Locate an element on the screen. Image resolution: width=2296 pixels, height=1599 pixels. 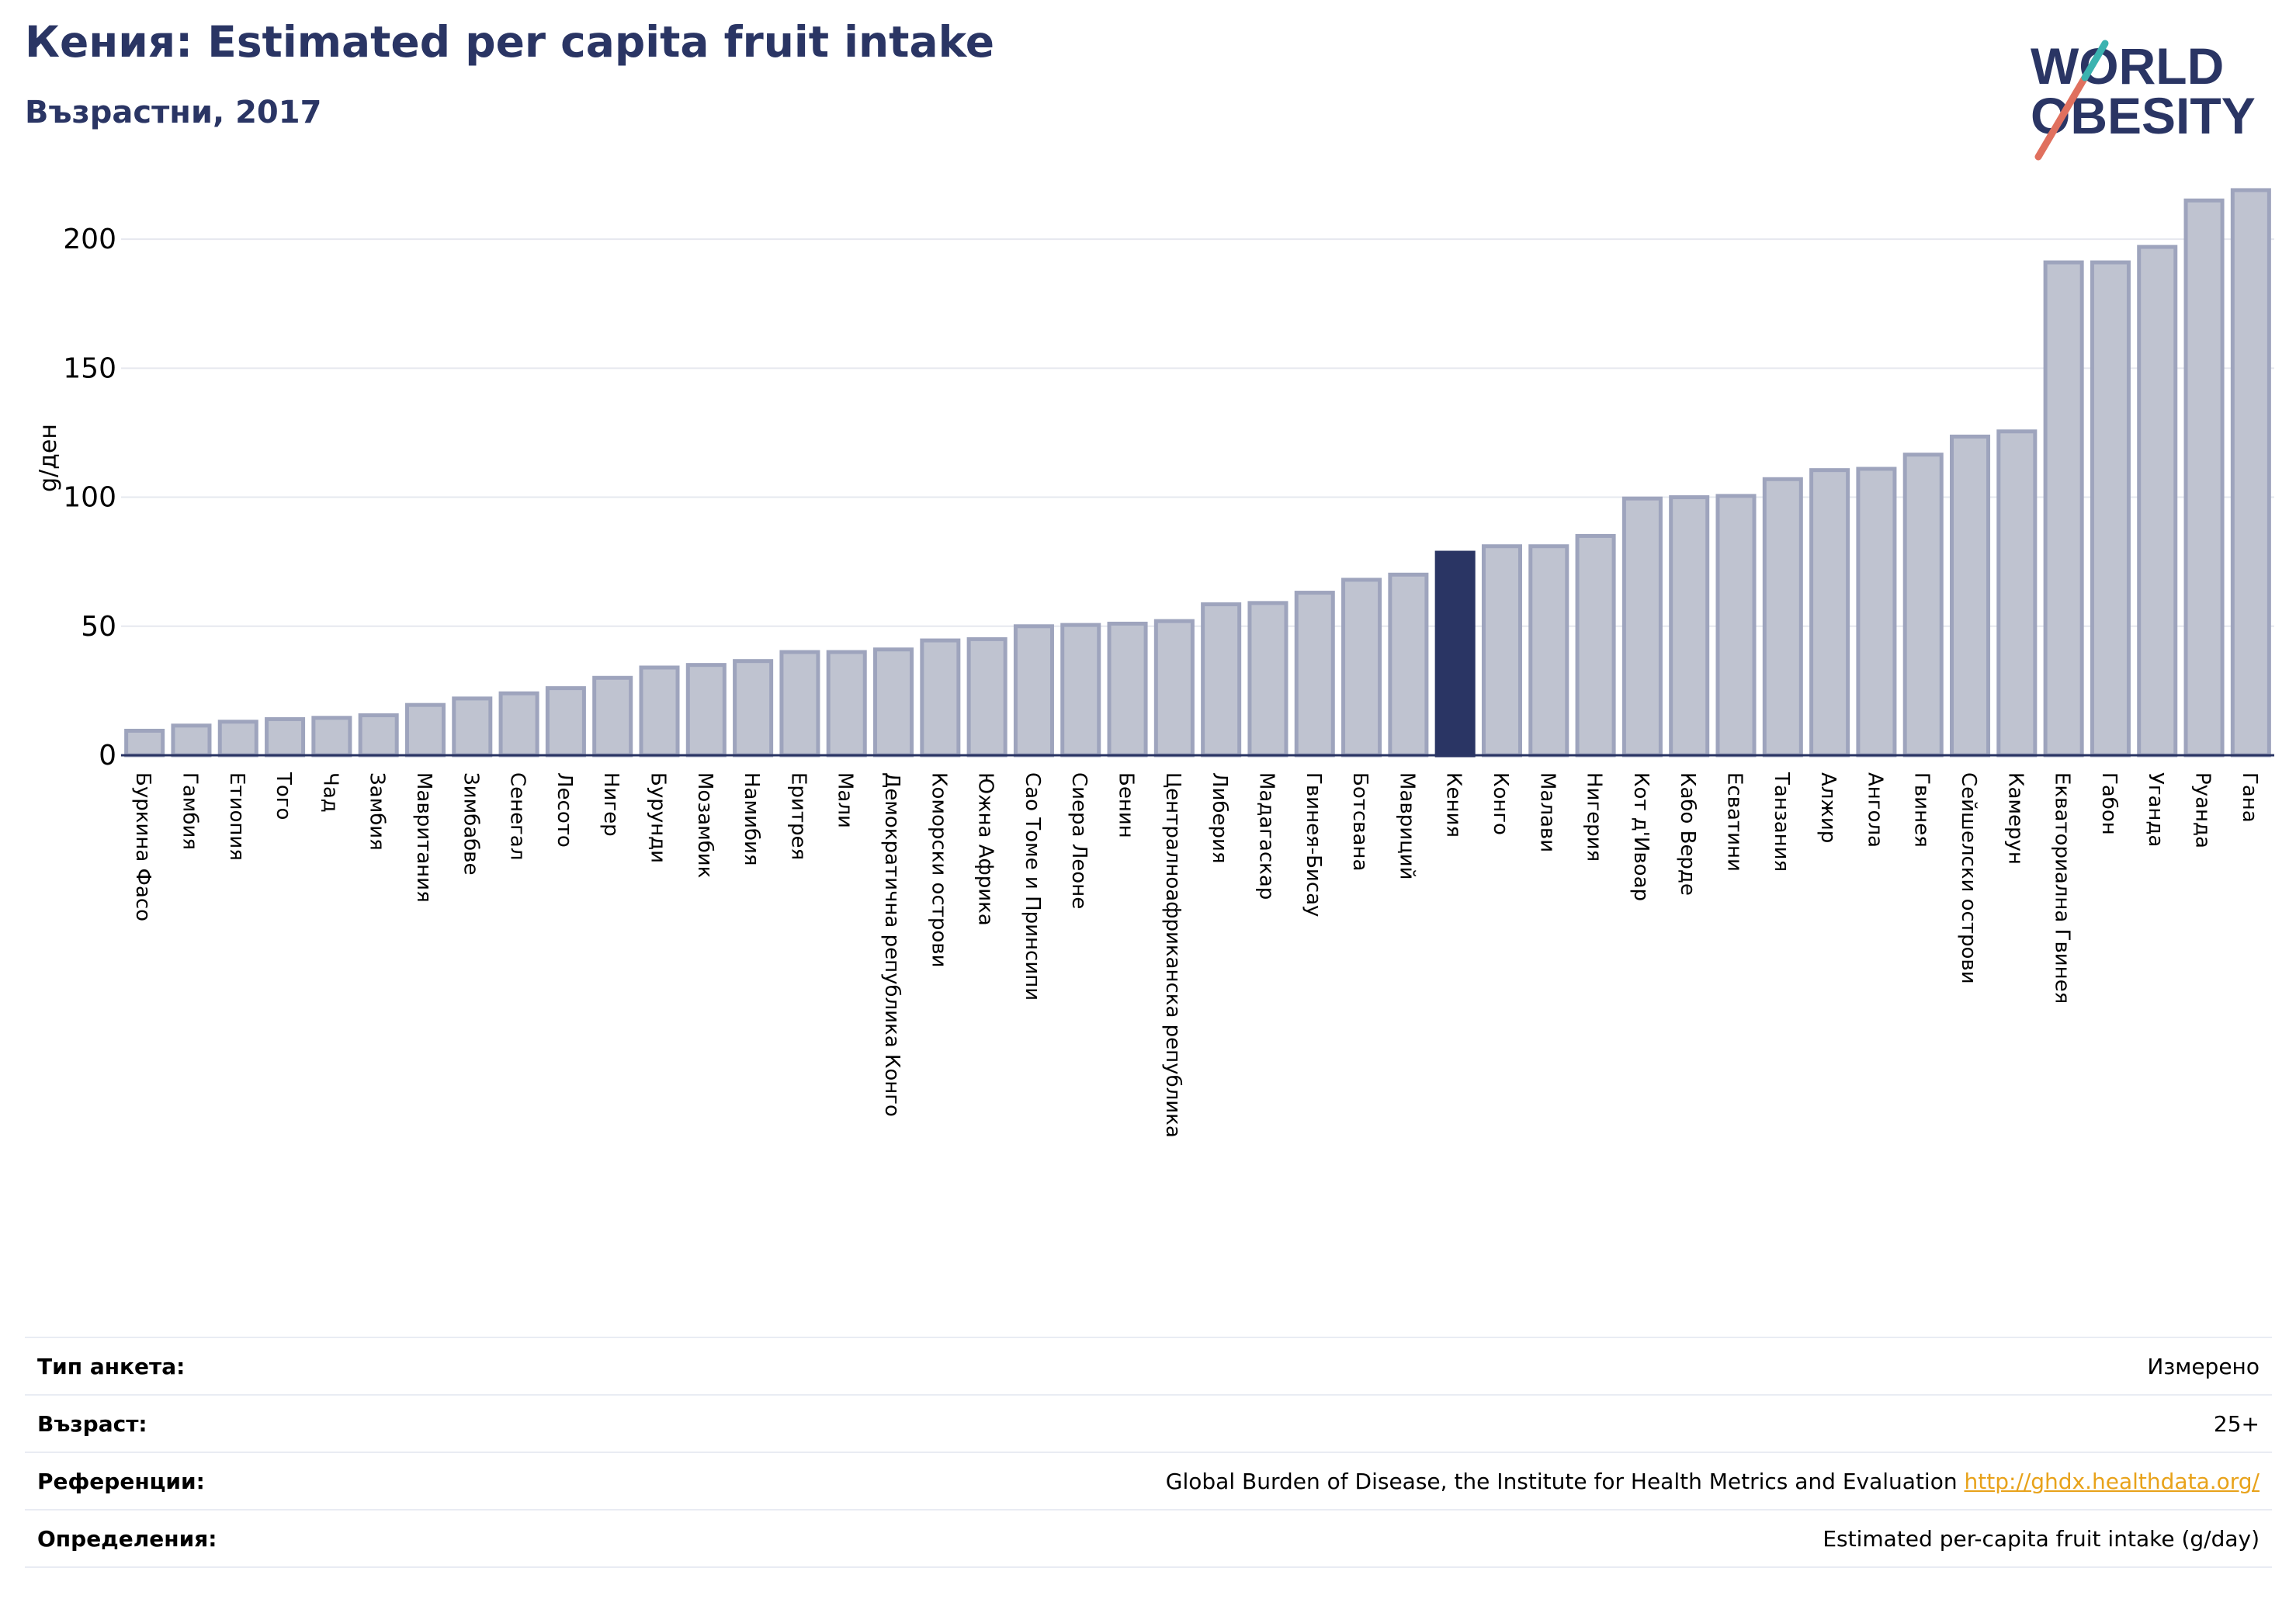
x-tick-label: Намибия is located at coordinates (751, 819).